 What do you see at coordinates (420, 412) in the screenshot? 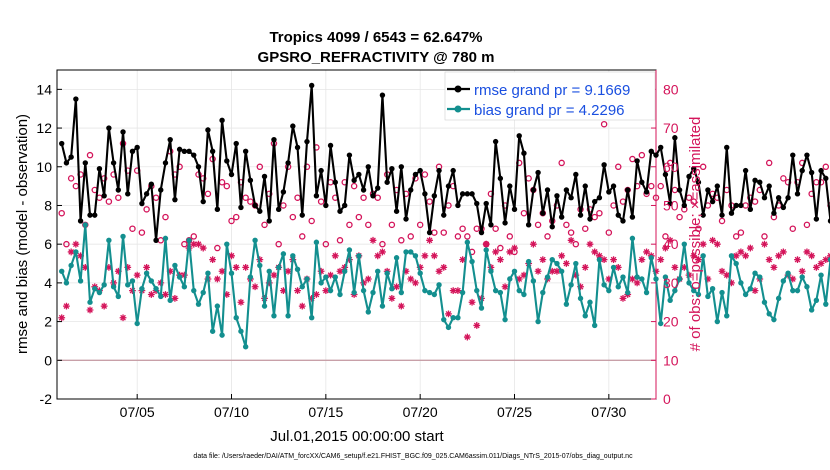
I see `x-tick-label: 07/20` at bounding box center [420, 412].